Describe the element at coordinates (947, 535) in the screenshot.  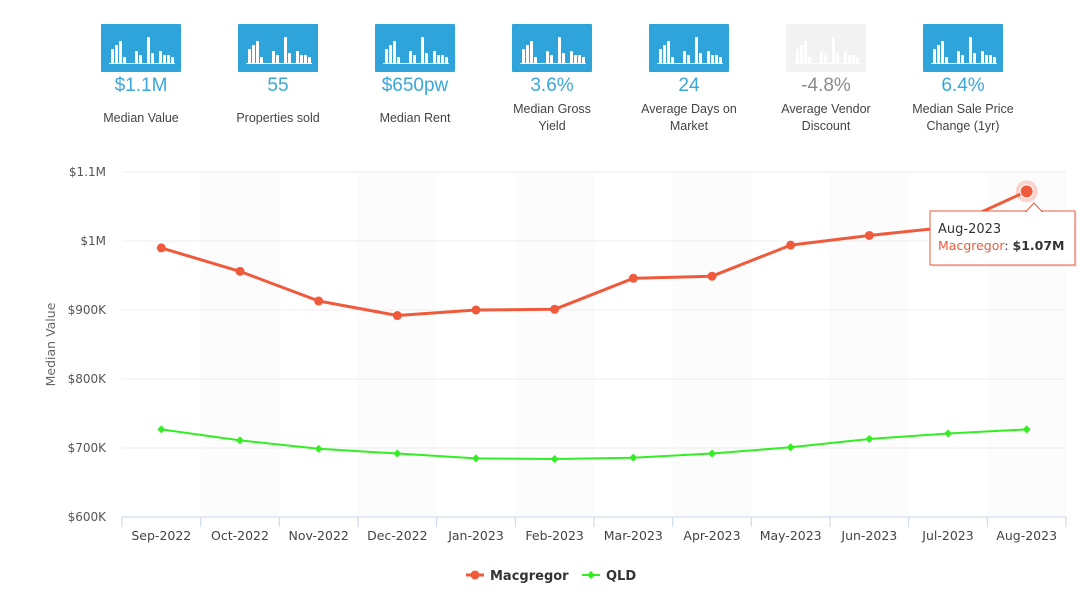
I see `x-tick-label: Jul-2023` at that location.